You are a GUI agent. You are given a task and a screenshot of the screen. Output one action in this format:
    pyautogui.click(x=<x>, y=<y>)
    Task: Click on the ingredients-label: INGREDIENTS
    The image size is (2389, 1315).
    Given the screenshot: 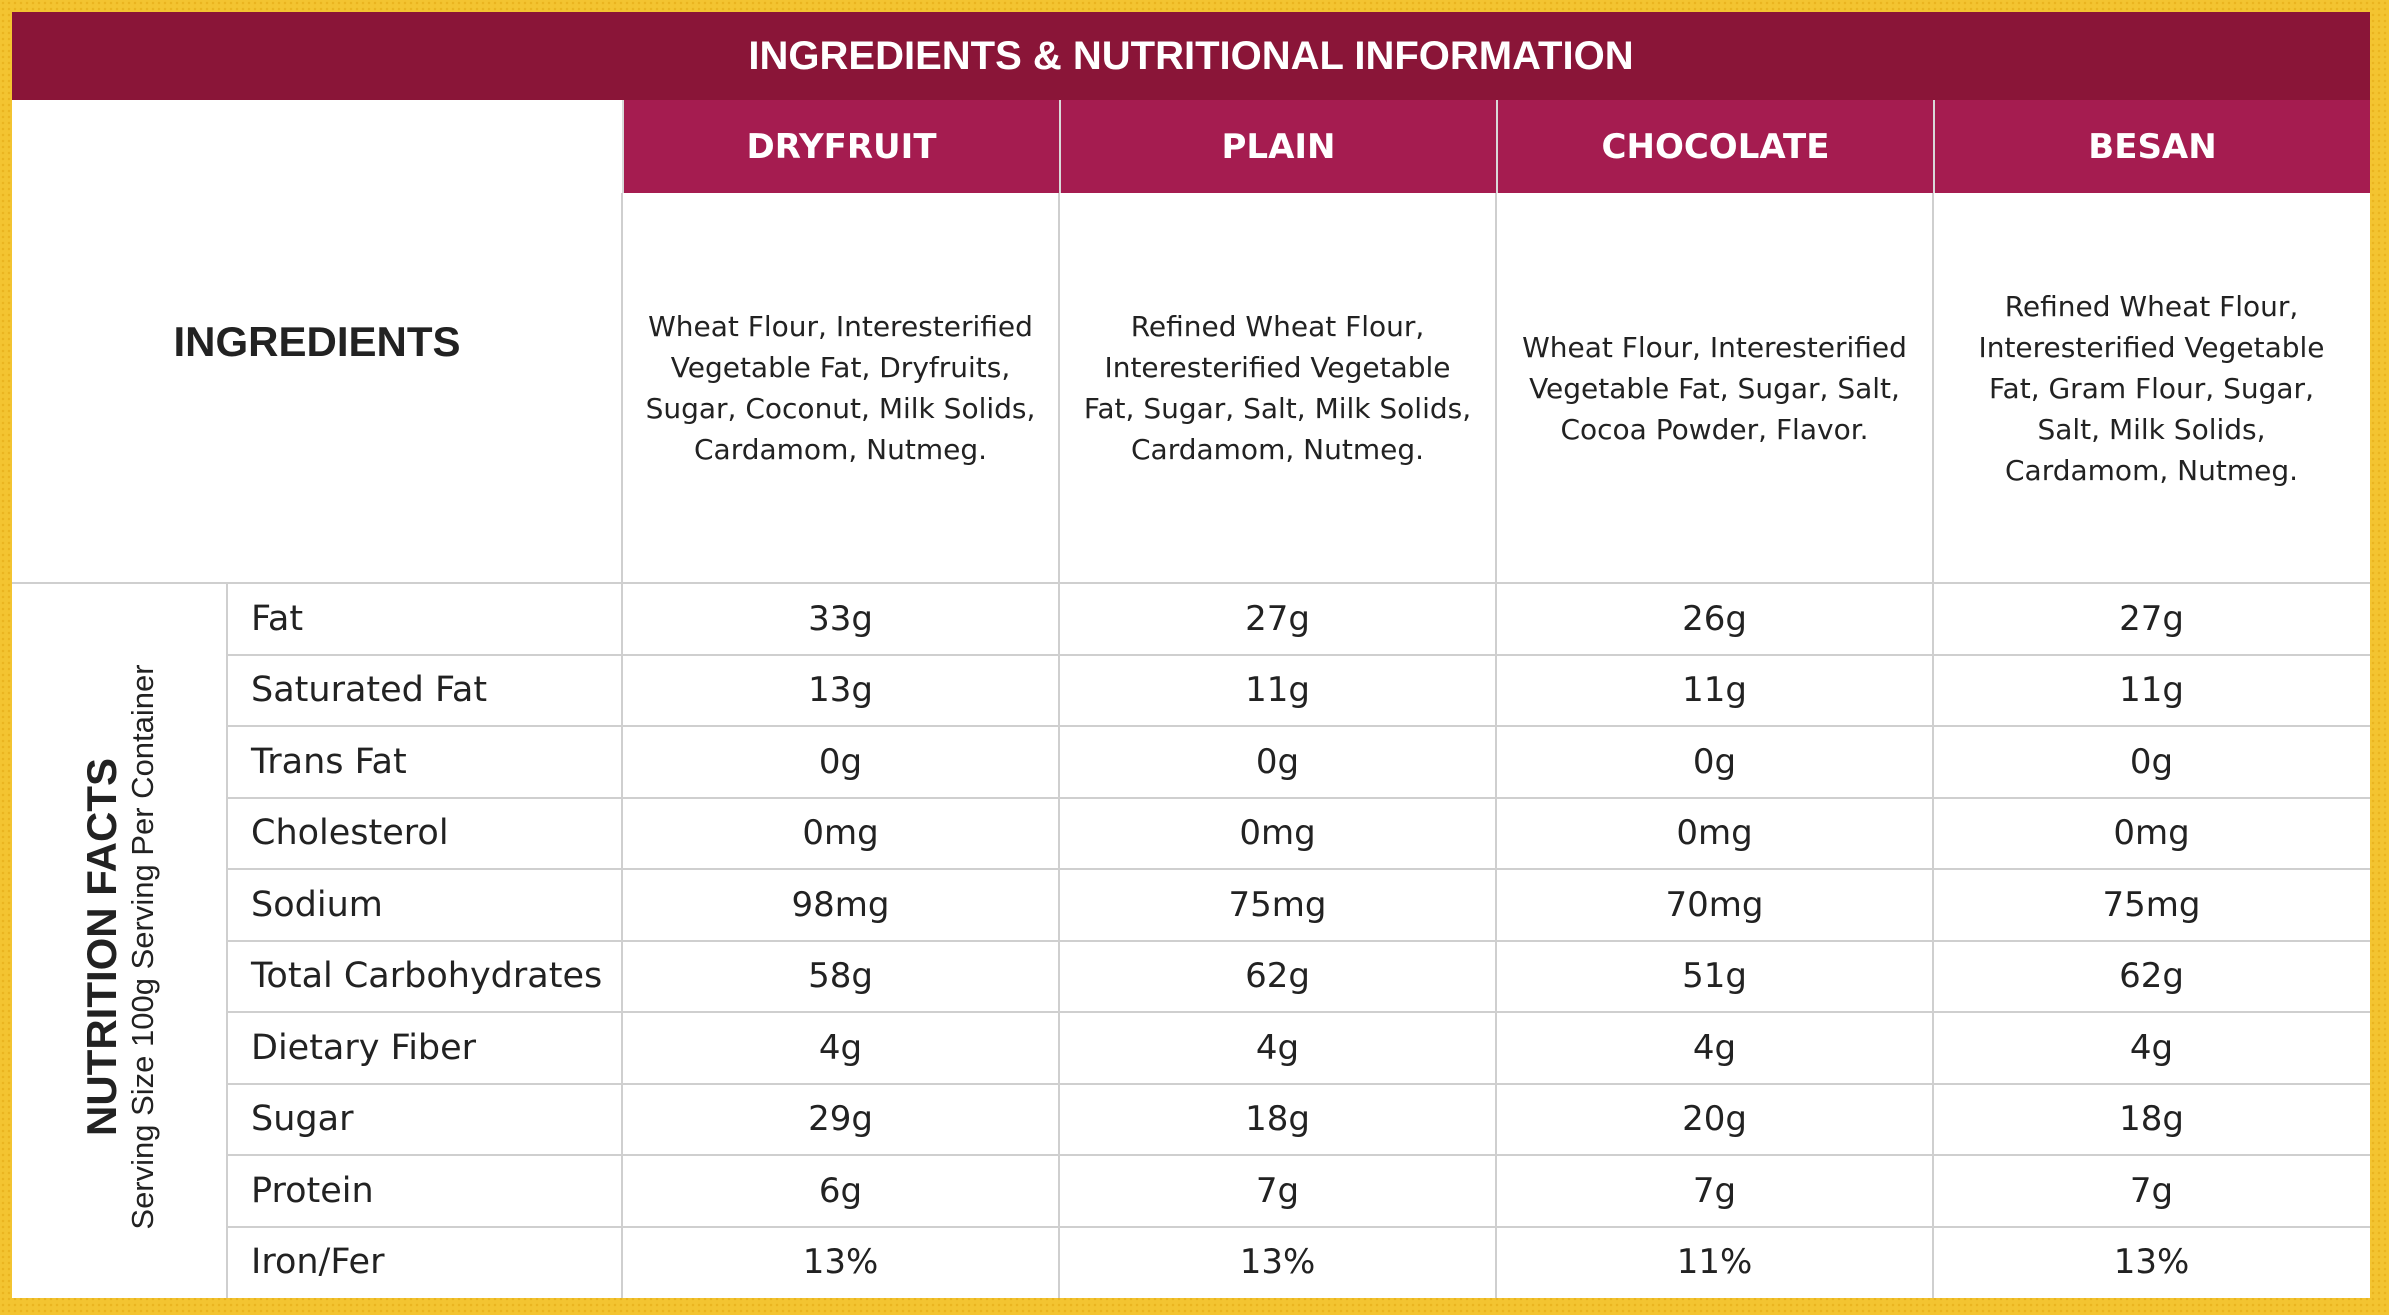 What is the action you would take?
    pyautogui.click(x=317, y=341)
    